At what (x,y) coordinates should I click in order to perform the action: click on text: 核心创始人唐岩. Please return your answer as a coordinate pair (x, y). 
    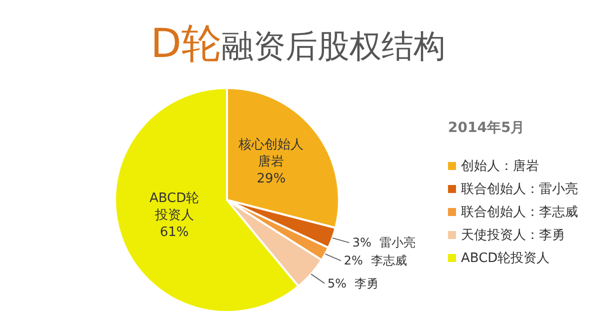
    Looking at the image, I should click on (271, 153).